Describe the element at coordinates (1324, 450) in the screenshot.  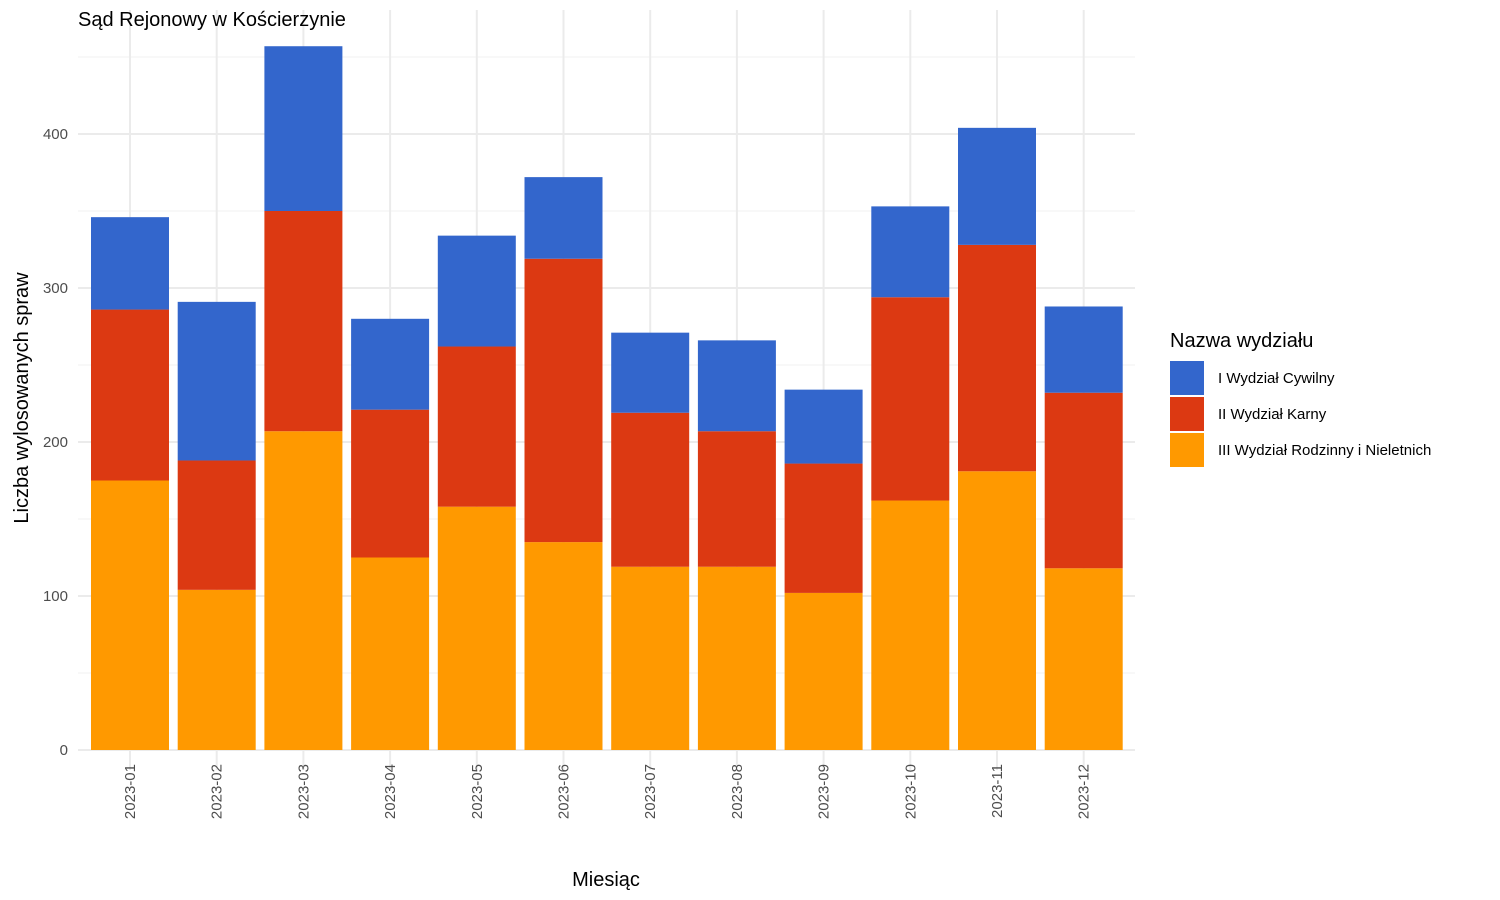
I see `legend-label: III Wydział Rodzinny i Nieletnich` at that location.